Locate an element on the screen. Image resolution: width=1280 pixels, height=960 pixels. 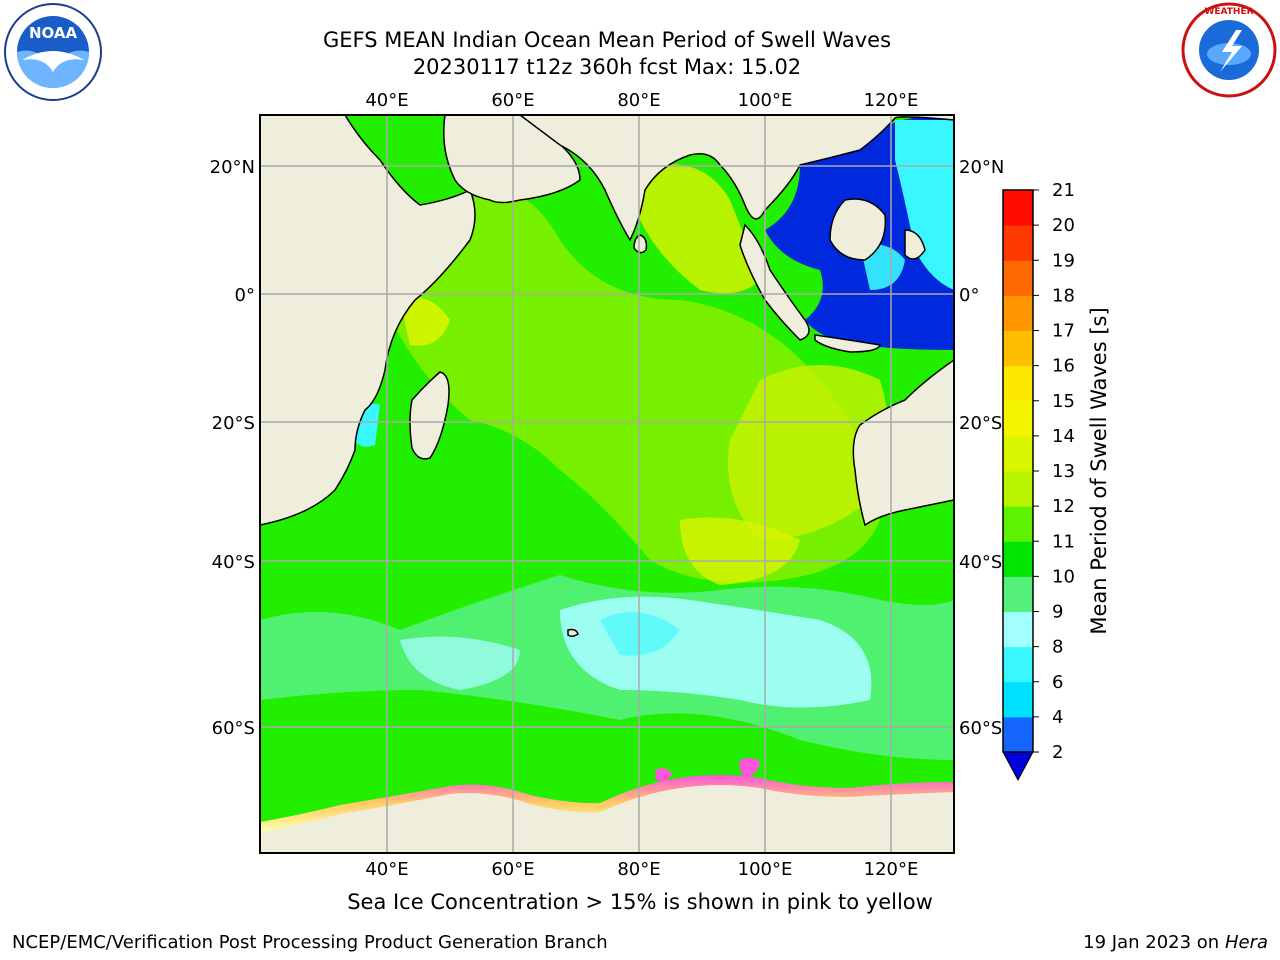
lon-tick-bottom: 100°E is located at coordinates (765, 869).